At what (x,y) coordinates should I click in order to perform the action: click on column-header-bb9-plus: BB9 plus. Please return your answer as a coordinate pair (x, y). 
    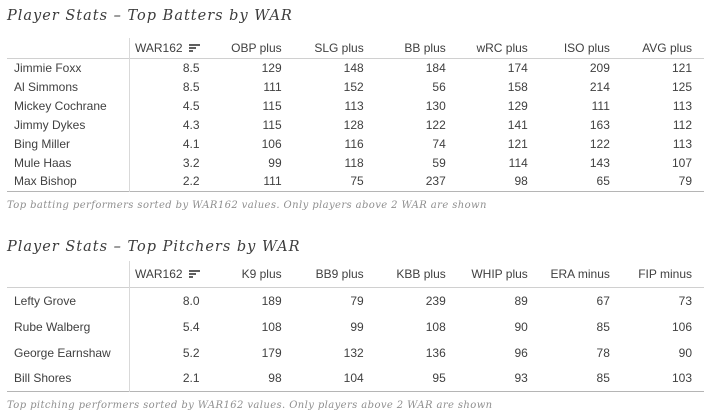
    Looking at the image, I should click on (335, 274).